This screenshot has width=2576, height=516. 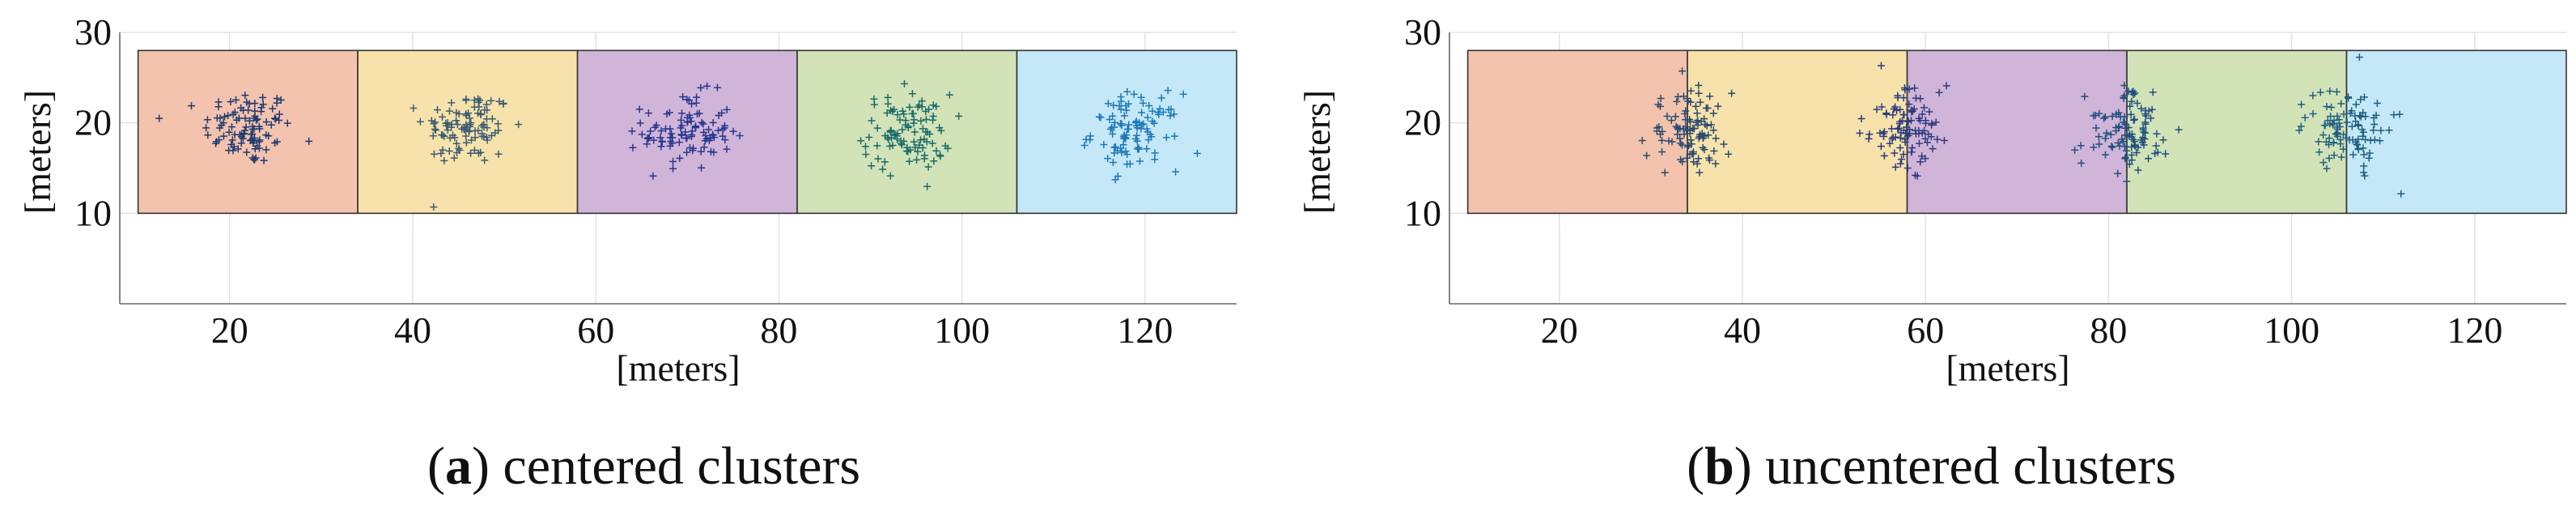 What do you see at coordinates (2474, 330) in the screenshot?
I see `x-tick-label: 120` at bounding box center [2474, 330].